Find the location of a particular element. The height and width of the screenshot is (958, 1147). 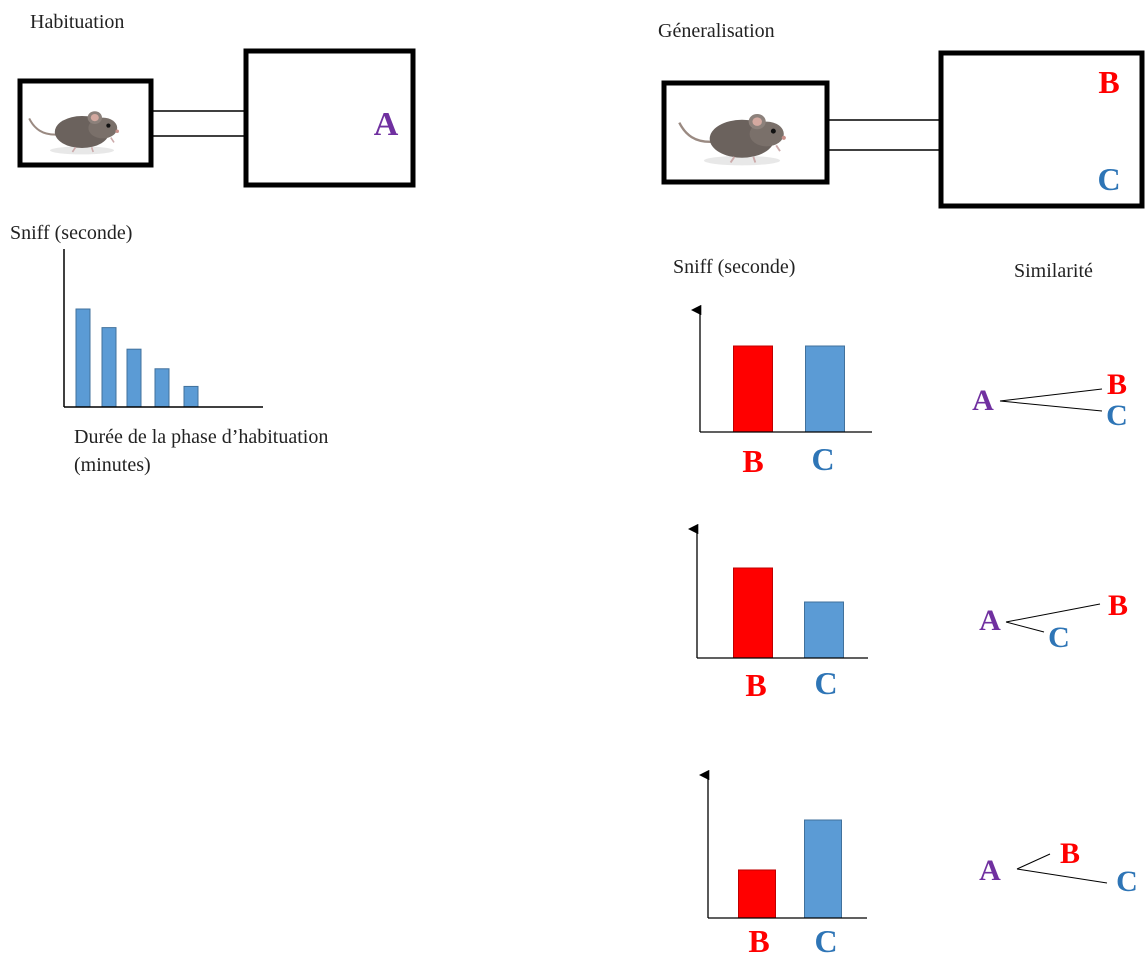

habituation-x-label-line2: (minutes) is located at coordinates (112, 465).